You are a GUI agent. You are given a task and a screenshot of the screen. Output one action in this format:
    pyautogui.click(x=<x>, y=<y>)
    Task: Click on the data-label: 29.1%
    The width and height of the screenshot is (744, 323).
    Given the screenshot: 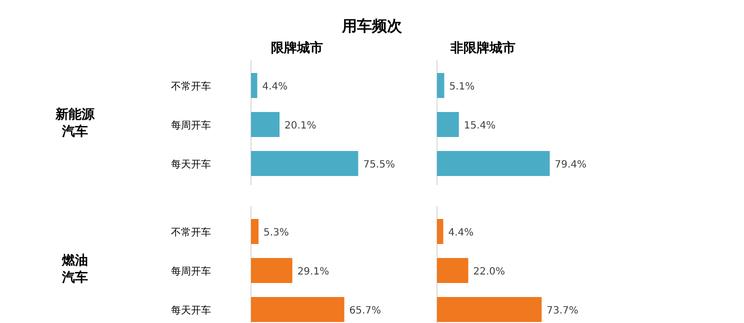 What is the action you would take?
    pyautogui.click(x=313, y=272)
    